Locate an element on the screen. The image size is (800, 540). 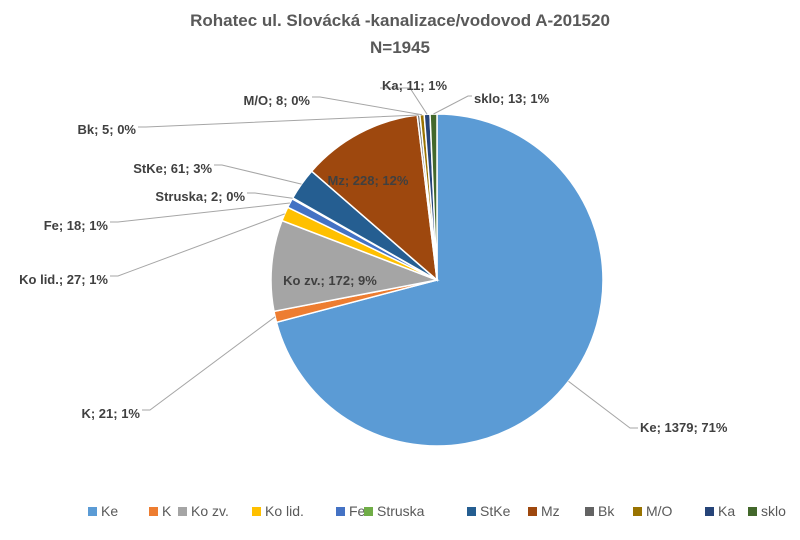
legend-item: StKe is located at coordinates (489, 511).